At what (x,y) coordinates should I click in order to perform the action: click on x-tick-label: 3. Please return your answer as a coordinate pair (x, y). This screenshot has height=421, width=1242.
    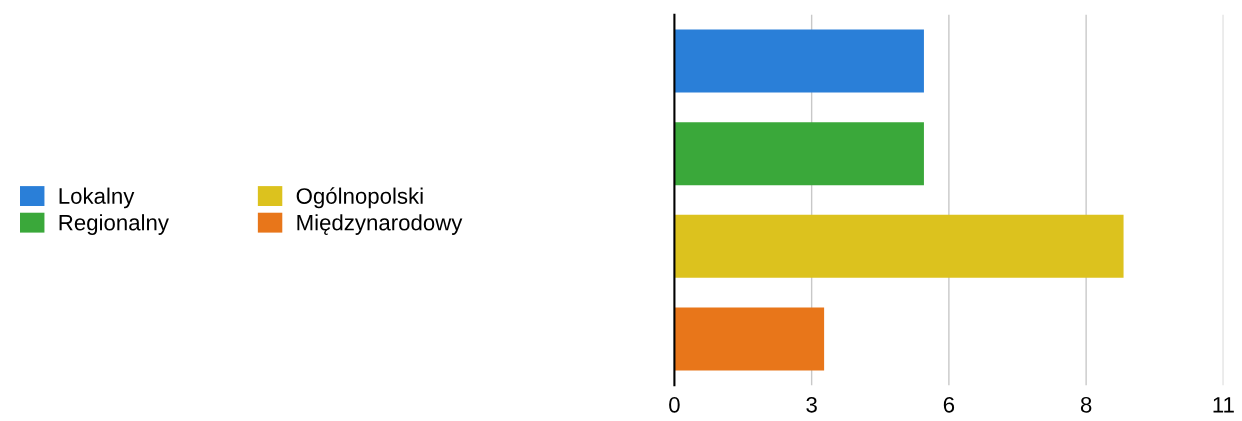
    Looking at the image, I should click on (811, 404).